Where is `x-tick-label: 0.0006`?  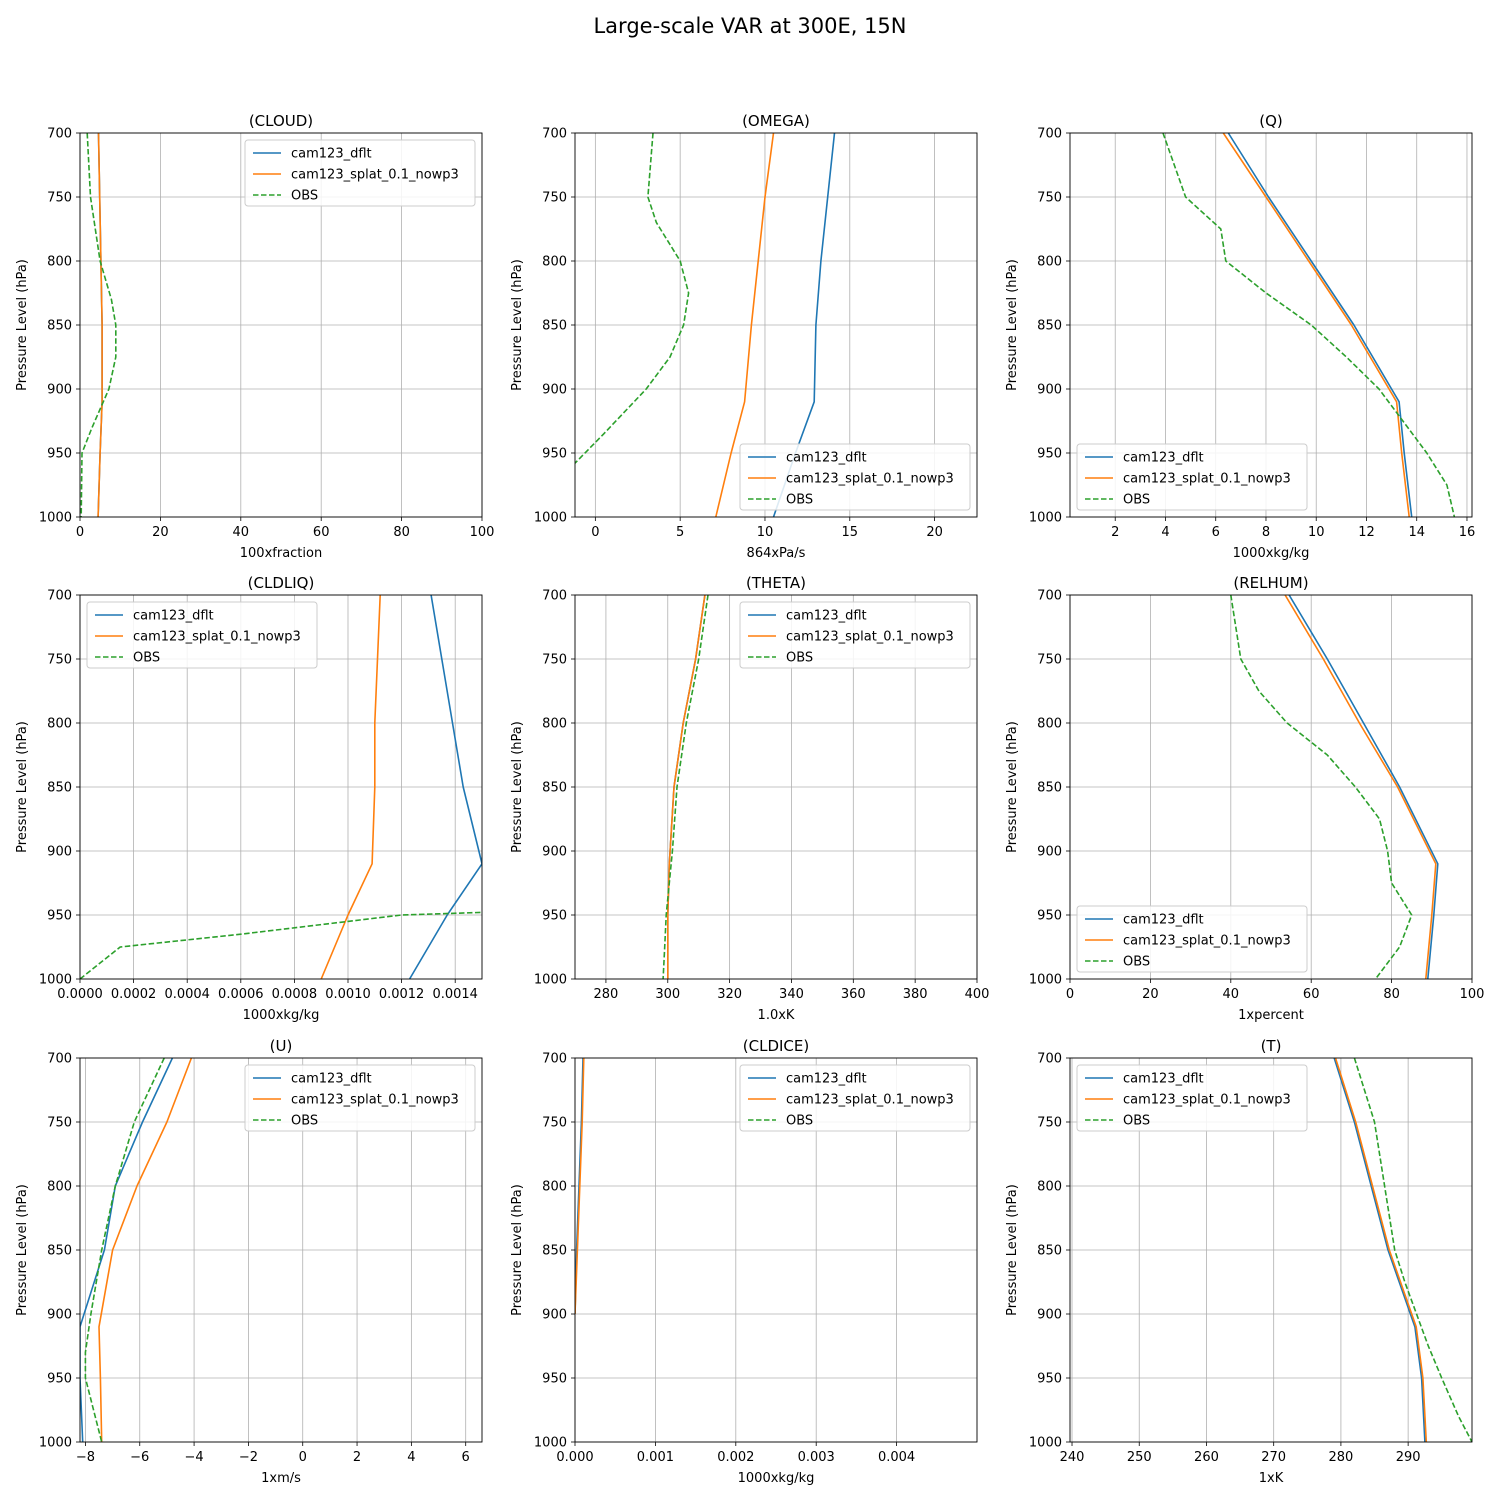
x-tick-label: 0.0006 is located at coordinates (241, 994).